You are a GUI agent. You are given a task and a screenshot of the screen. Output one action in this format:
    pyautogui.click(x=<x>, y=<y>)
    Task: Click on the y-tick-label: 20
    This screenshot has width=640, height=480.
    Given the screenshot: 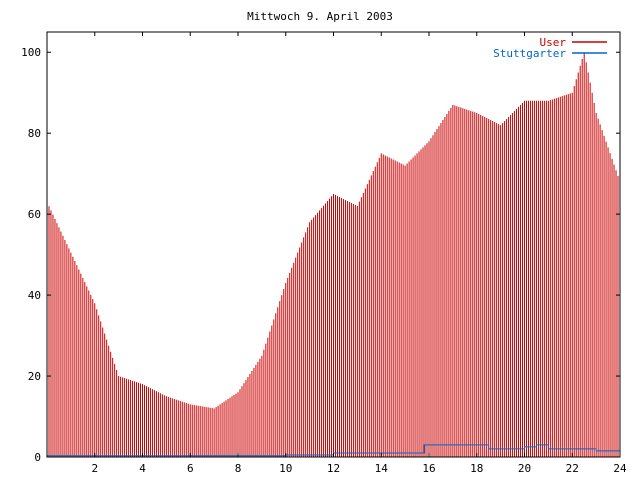 What is the action you would take?
    pyautogui.click(x=34, y=376)
    